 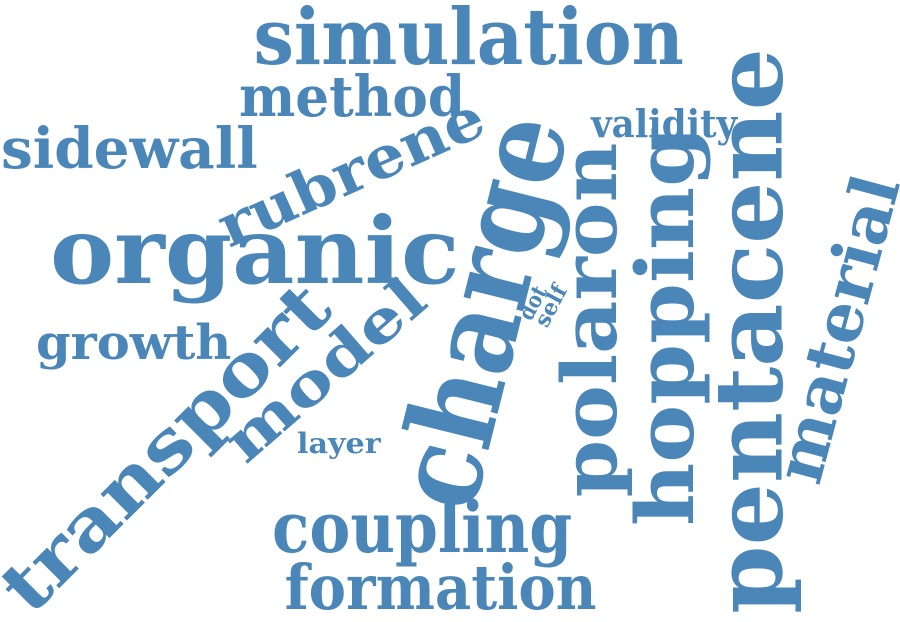 I want to click on word-simulation: simulation, so click(x=468, y=41).